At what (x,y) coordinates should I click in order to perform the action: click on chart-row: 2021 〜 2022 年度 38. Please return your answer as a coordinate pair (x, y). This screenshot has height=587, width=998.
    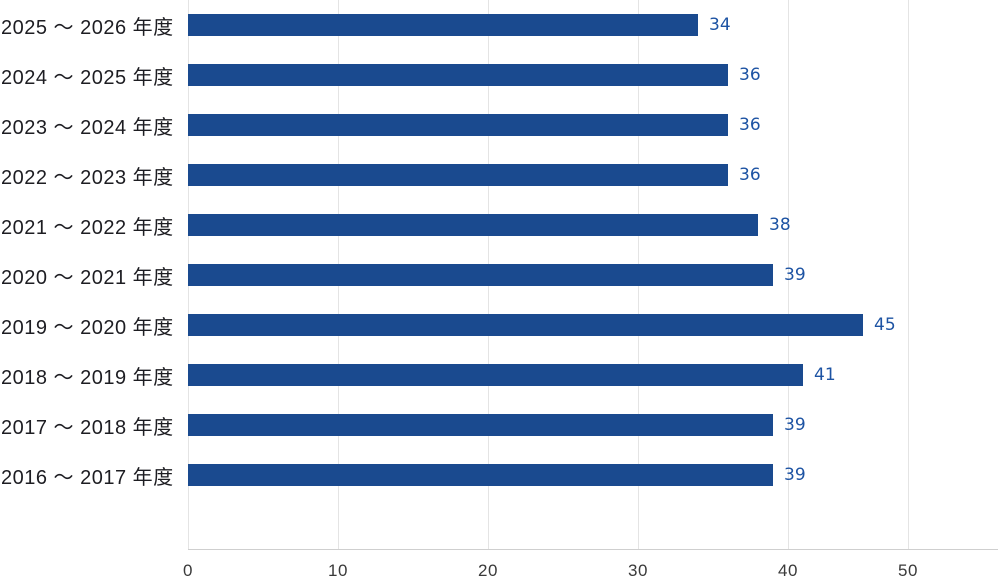
    Looking at the image, I should click on (499, 225).